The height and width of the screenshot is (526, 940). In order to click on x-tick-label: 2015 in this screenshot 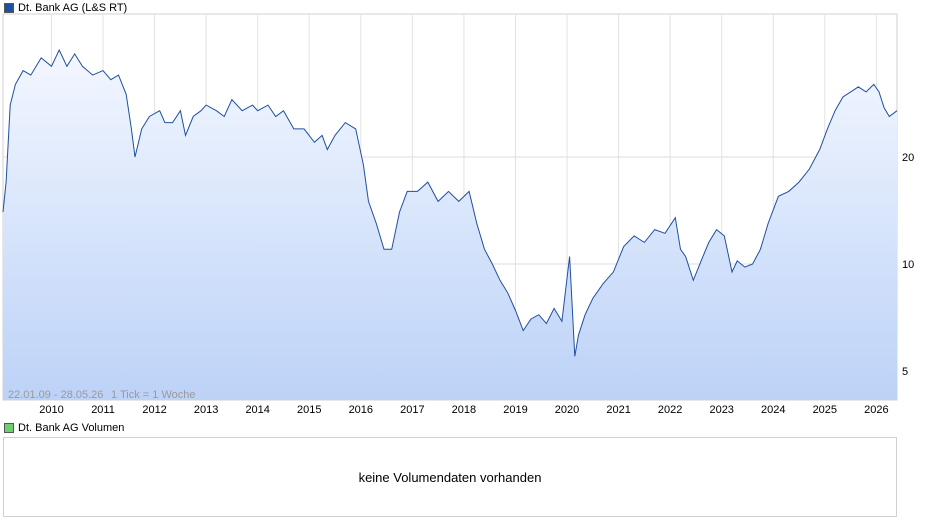, I will do `click(309, 410)`.